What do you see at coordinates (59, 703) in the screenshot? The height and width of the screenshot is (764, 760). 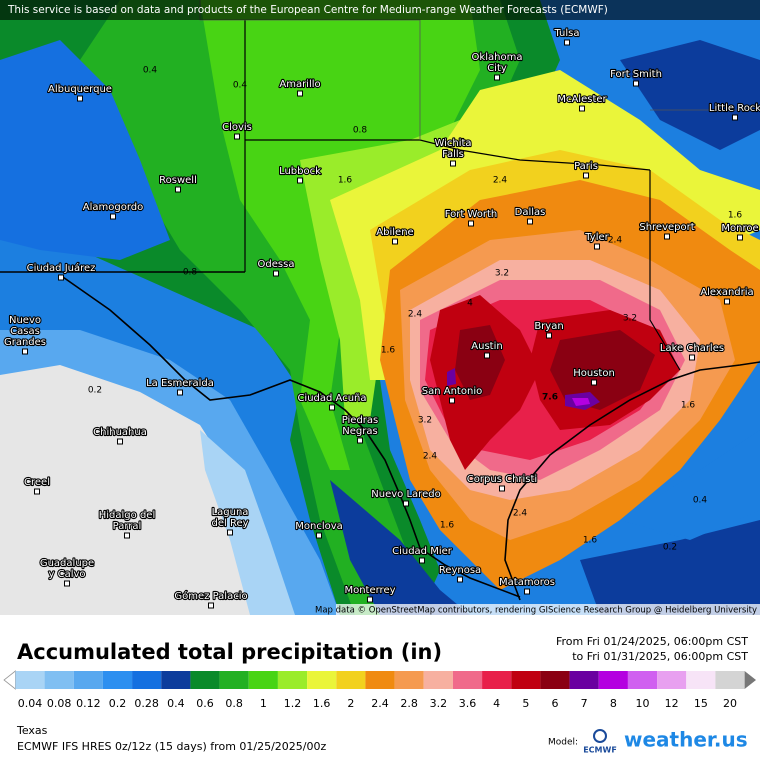 I see `legend-value: 0.08` at bounding box center [59, 703].